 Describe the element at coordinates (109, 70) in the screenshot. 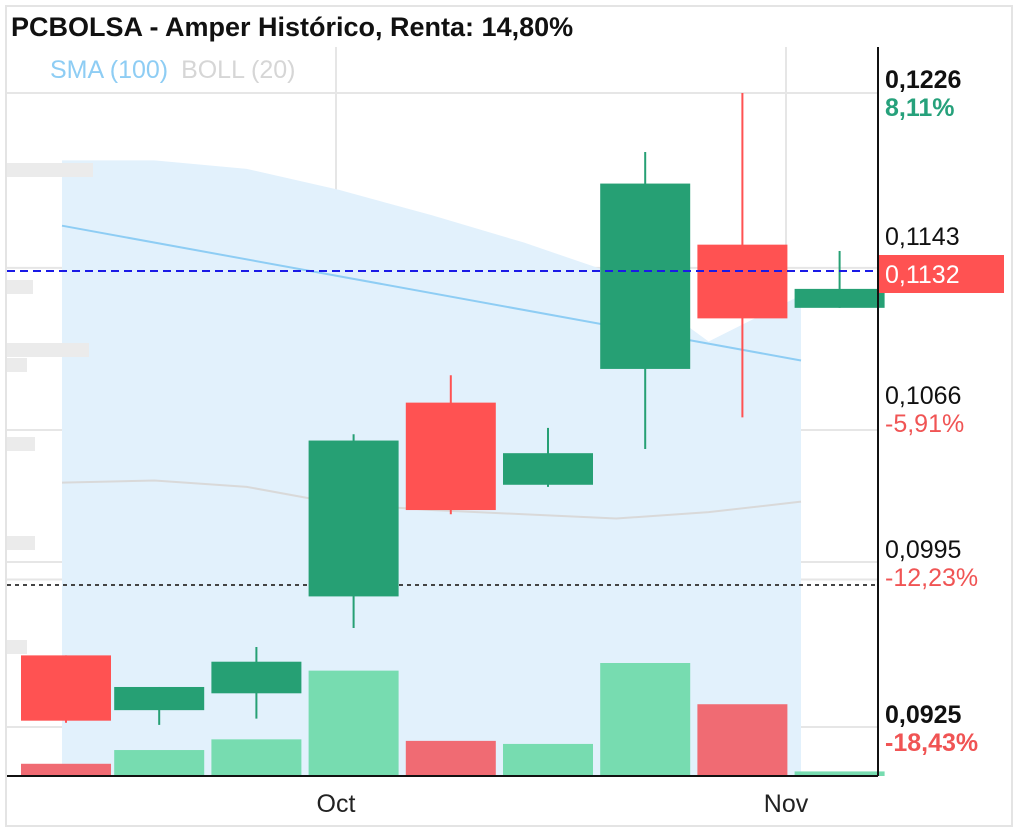

I see `legend-sma: SMA (100)` at that location.